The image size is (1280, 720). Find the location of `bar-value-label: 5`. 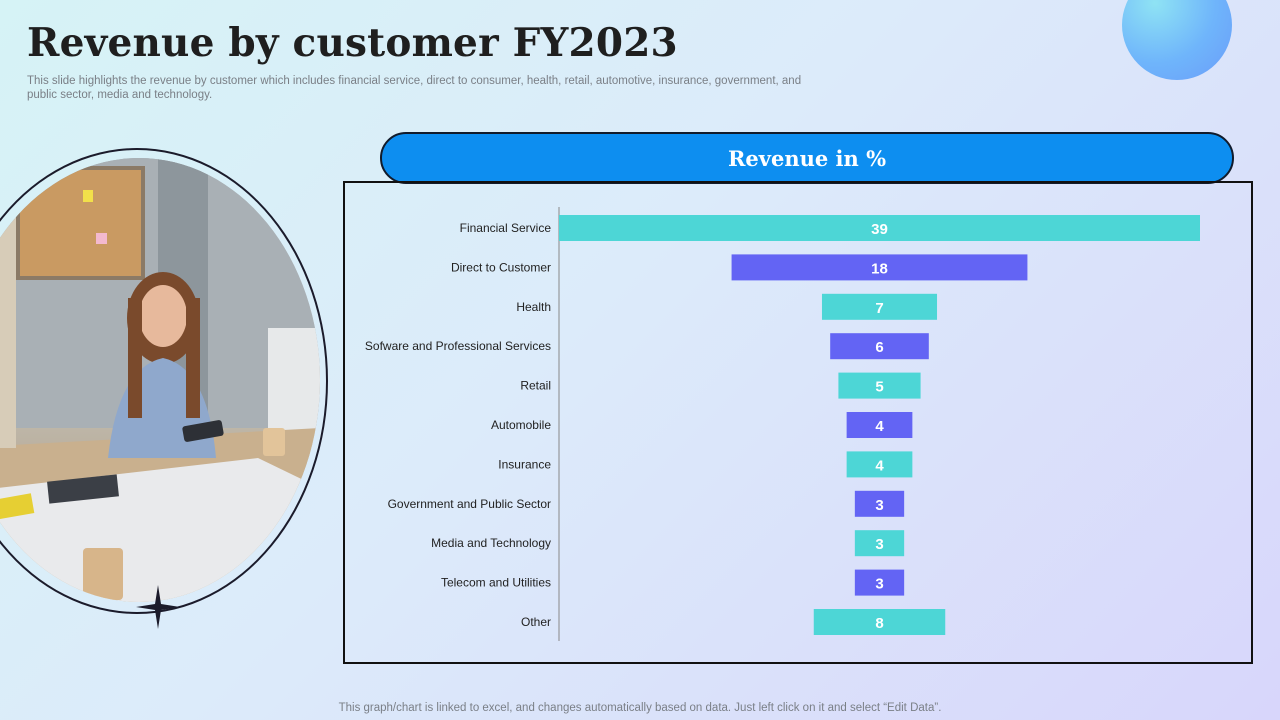

bar-value-label: 5 is located at coordinates (879, 387).